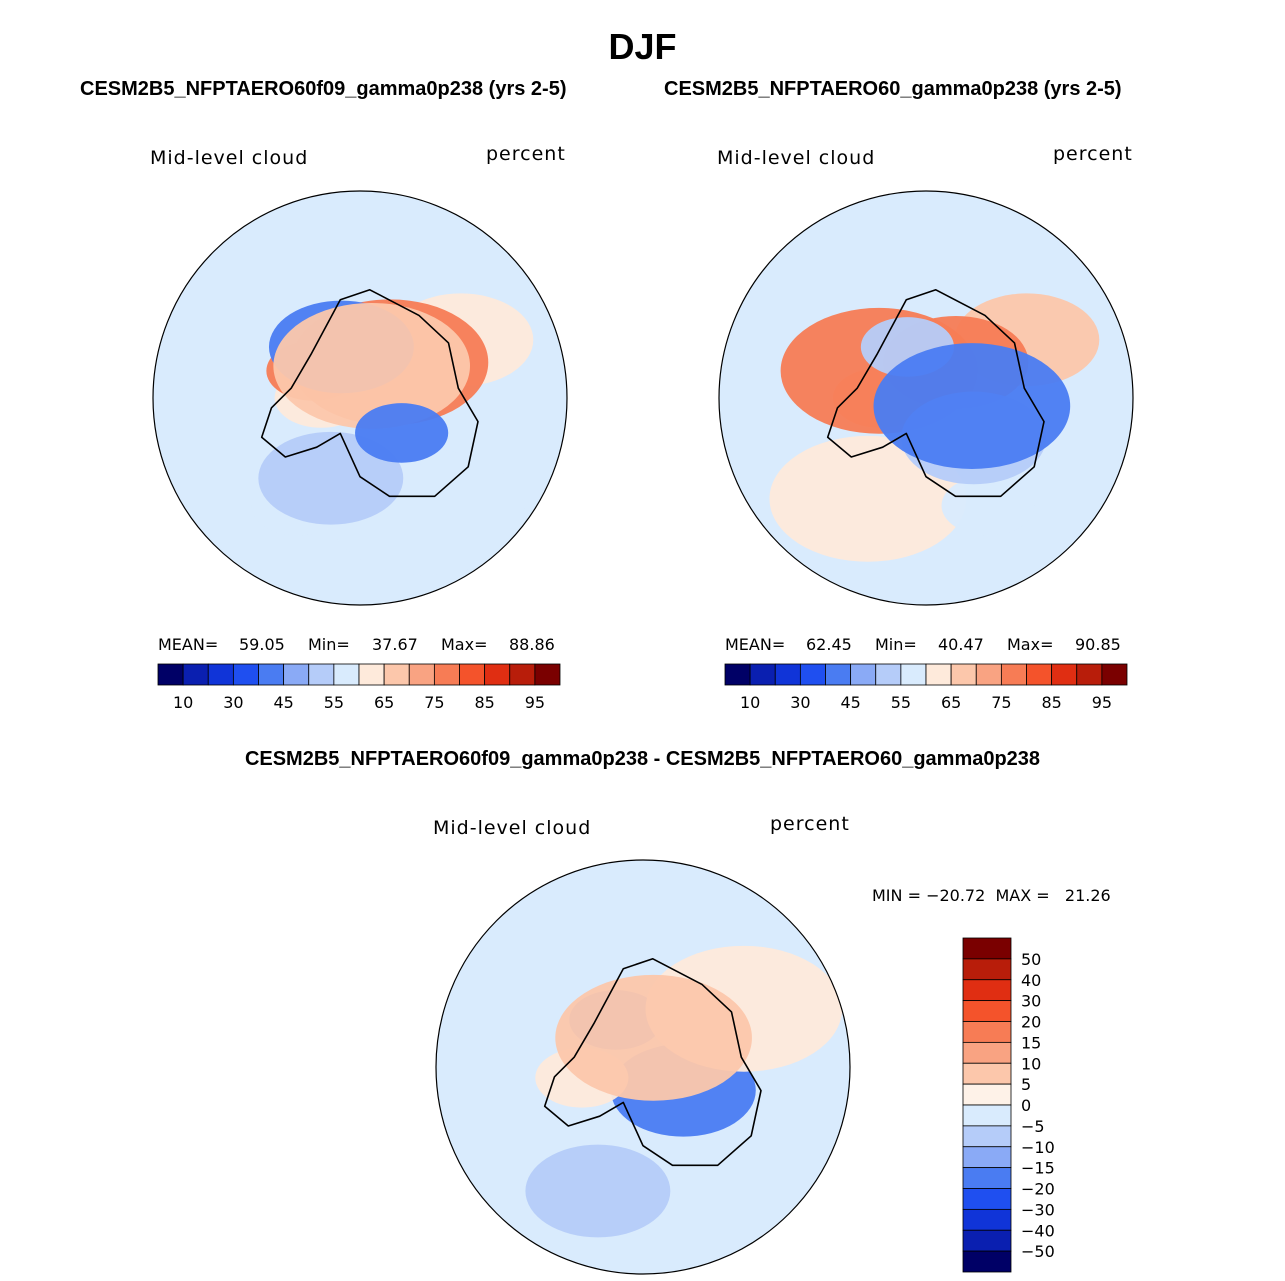 This screenshot has height=1281, width=1285. What do you see at coordinates (1102, 702) in the screenshot?
I see `colorbar-tick-label-1-7: 95` at bounding box center [1102, 702].